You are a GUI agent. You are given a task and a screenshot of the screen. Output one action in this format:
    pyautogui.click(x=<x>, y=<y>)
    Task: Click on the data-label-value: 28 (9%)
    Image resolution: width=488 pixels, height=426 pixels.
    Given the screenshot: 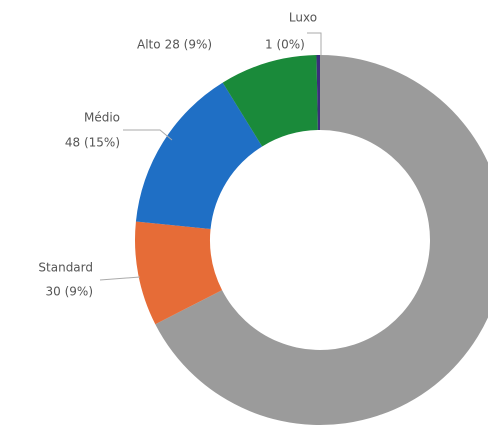 What is the action you would take?
    pyautogui.click(x=188, y=45)
    